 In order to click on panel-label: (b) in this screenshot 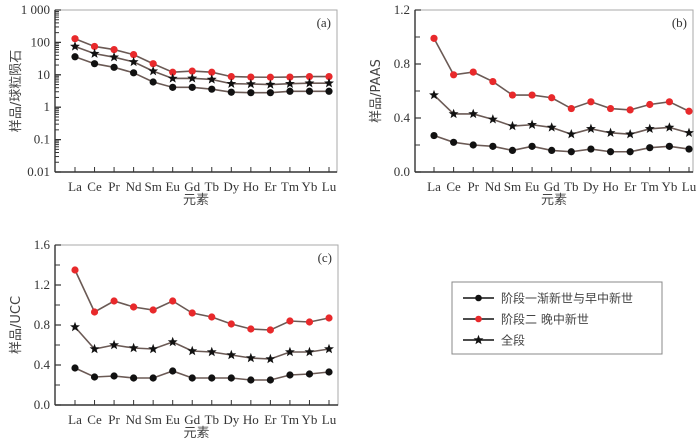, I will do `click(679, 22)`.